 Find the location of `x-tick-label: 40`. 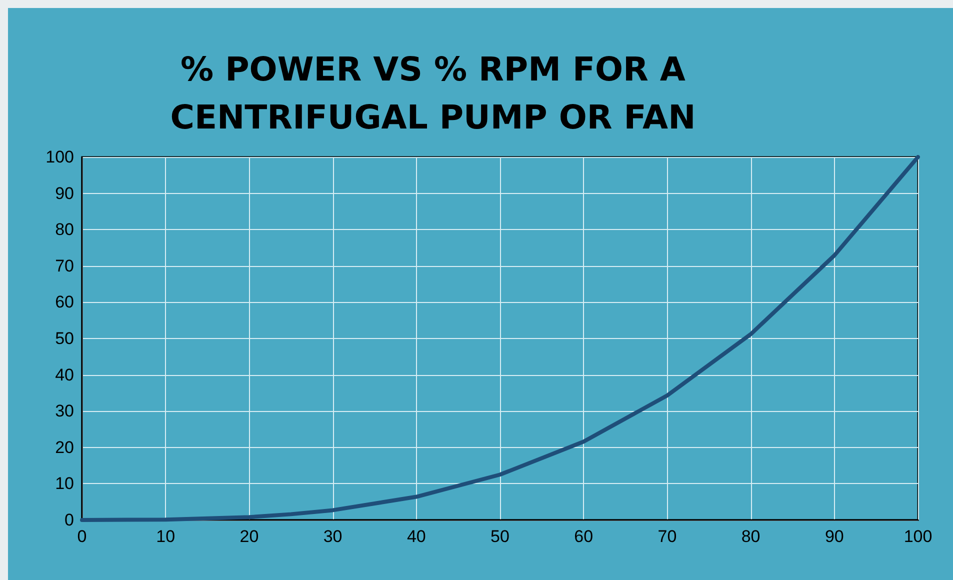

x-tick-label: 40 is located at coordinates (416, 536).